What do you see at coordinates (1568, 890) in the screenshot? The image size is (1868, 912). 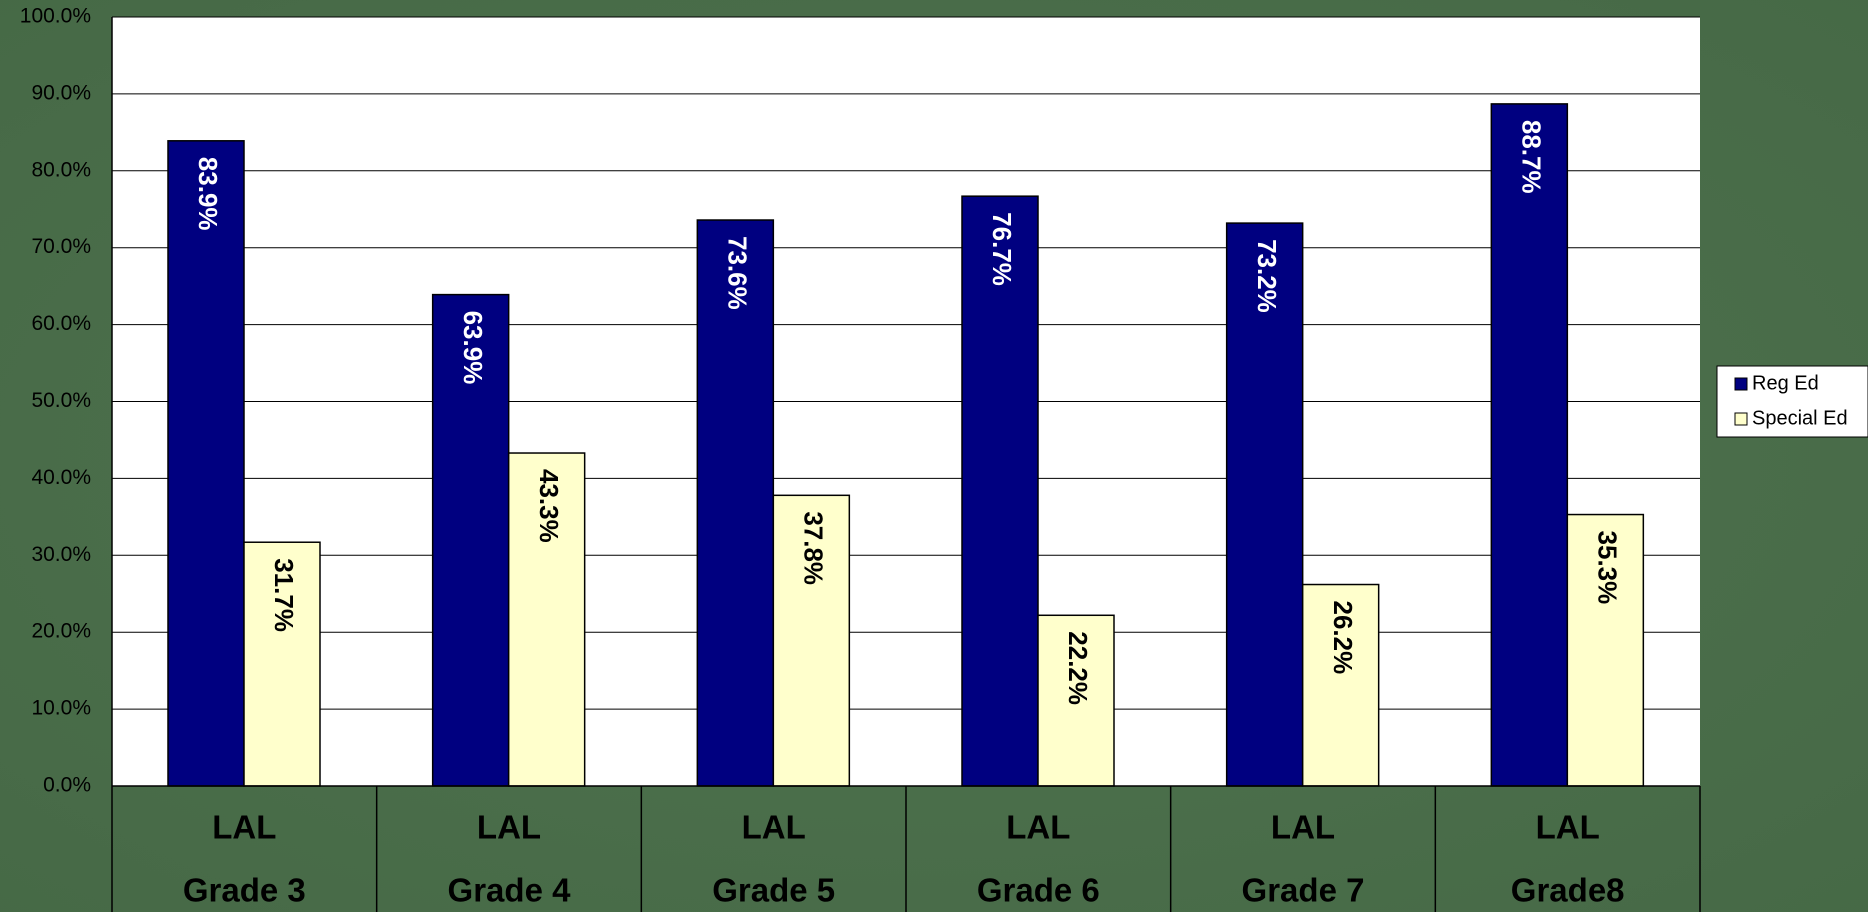 I see `x-tick-label: Grade8` at bounding box center [1568, 890].